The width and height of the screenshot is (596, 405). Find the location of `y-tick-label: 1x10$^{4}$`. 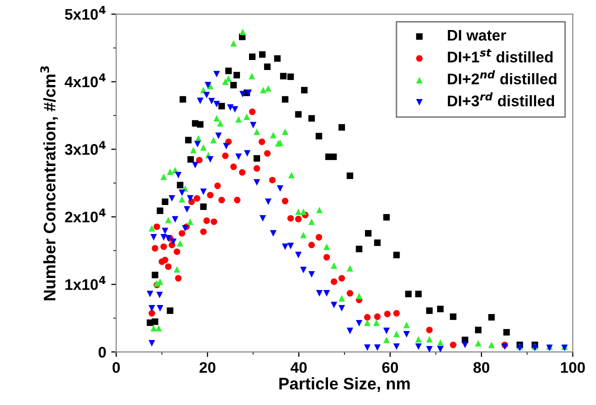

y-tick-label: 1x10$^{4}$ is located at coordinates (85, 283).